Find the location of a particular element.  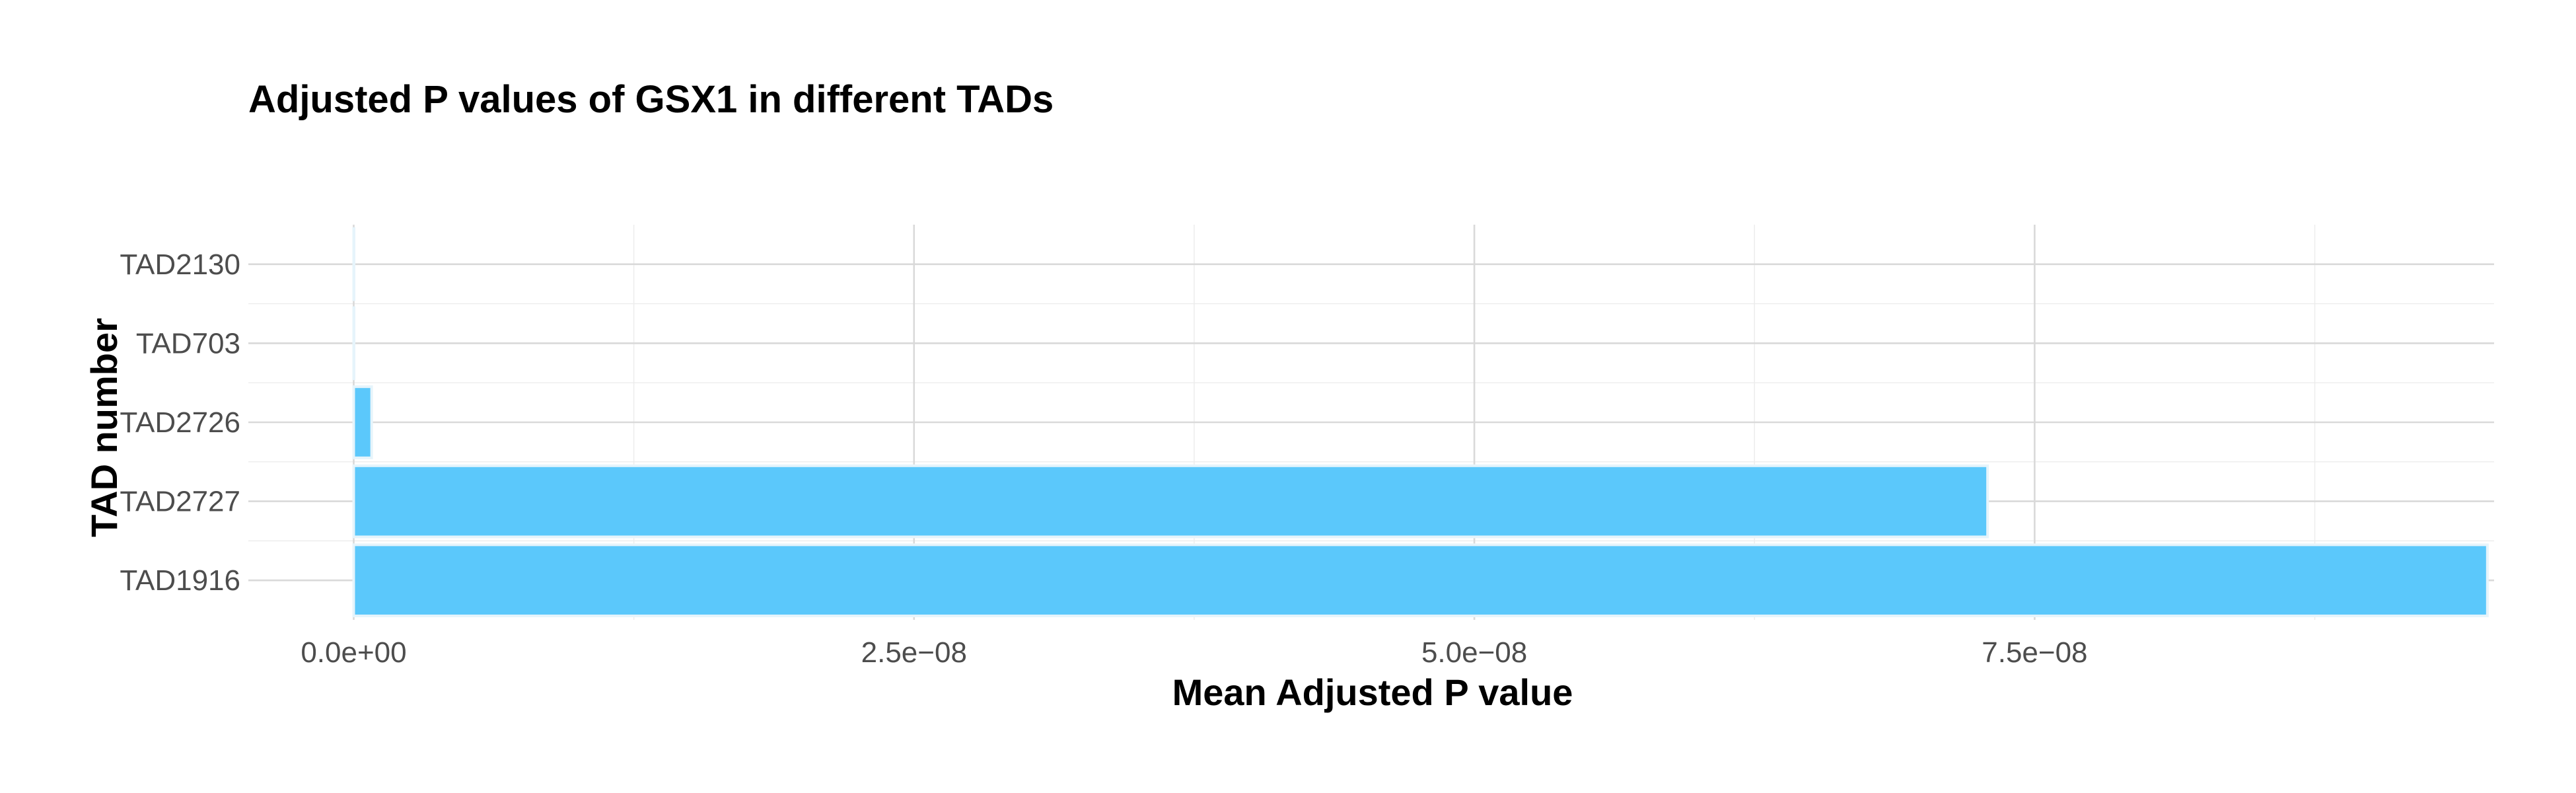

bar-tad1916 is located at coordinates (1420, 581).